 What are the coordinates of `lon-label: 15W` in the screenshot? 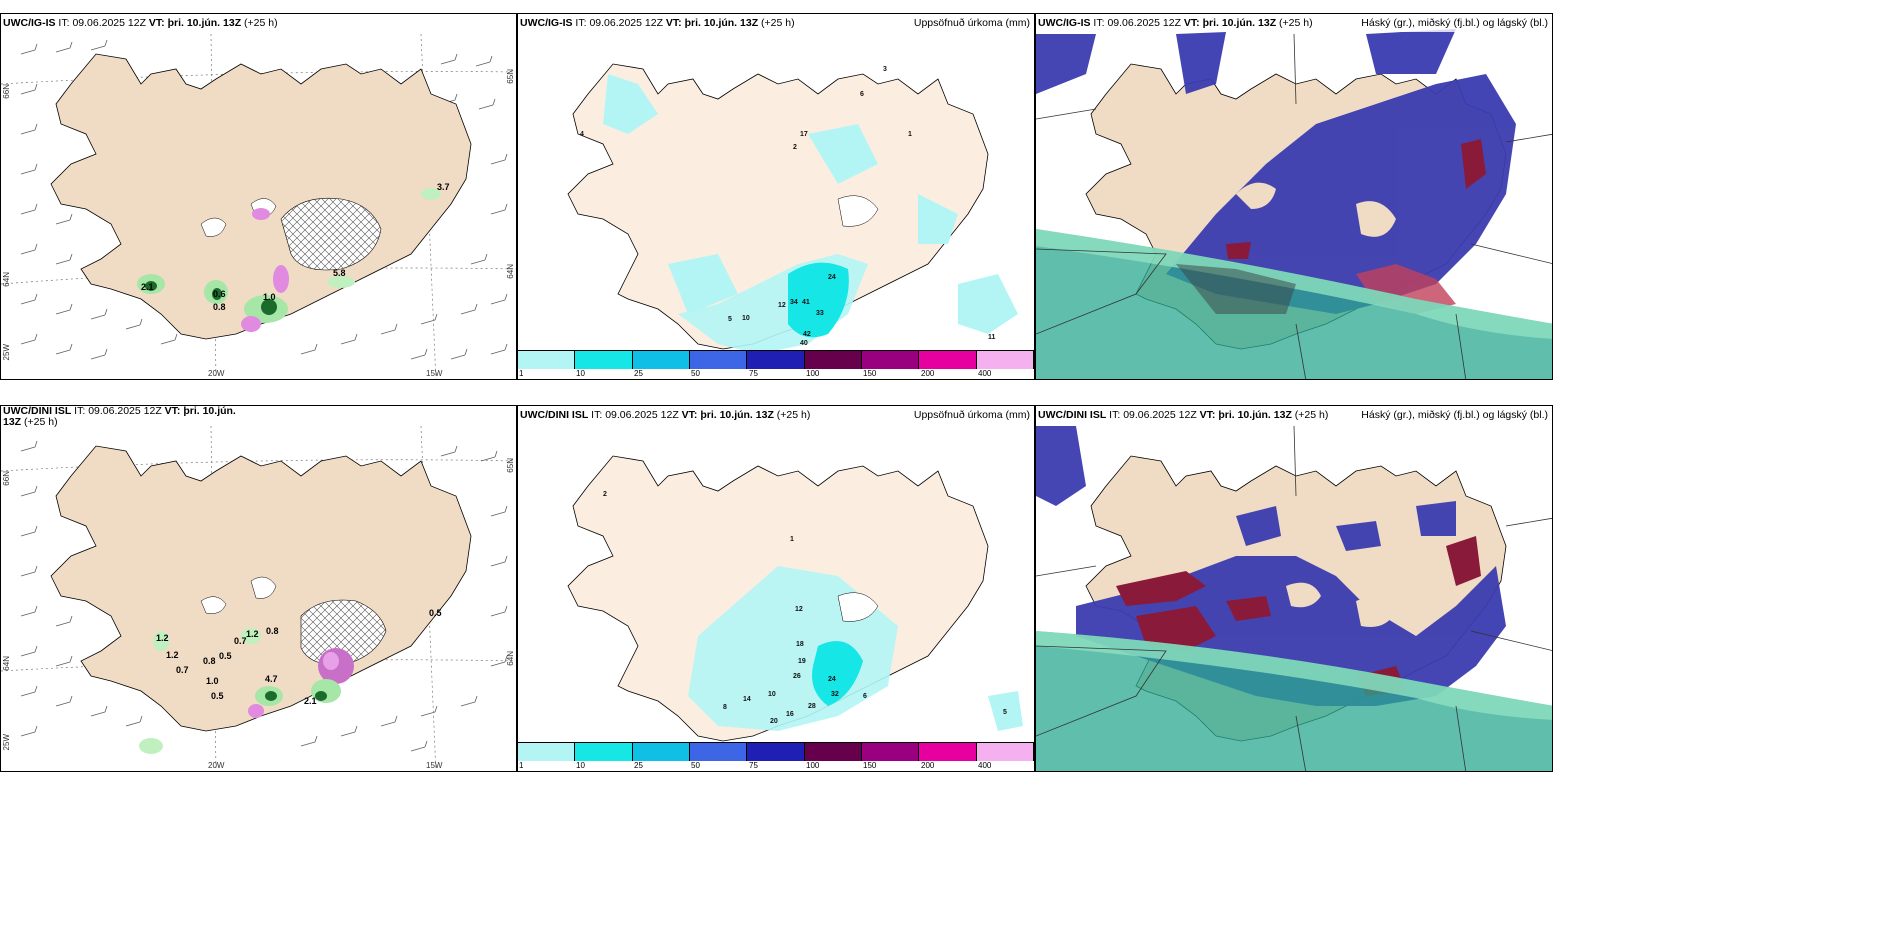 It's located at (434, 765).